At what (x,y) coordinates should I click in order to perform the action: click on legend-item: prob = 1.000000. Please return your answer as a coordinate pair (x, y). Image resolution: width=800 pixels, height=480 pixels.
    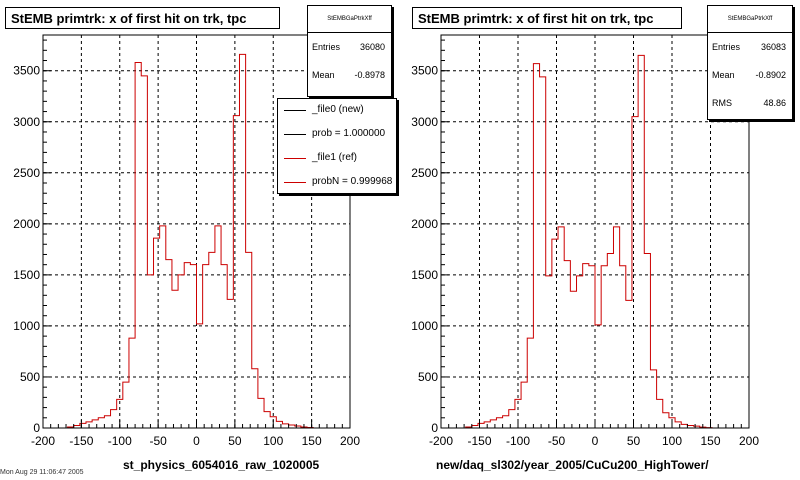
    Looking at the image, I should click on (337, 135).